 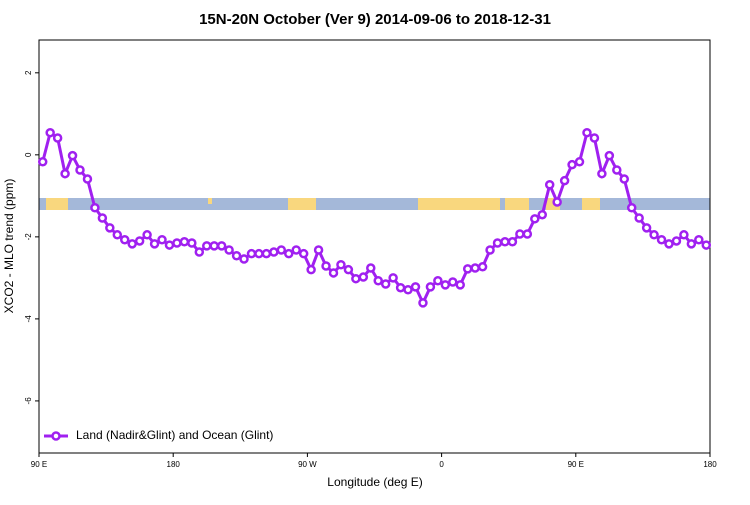 I want to click on x-tick-label: 0, so click(x=441, y=464).